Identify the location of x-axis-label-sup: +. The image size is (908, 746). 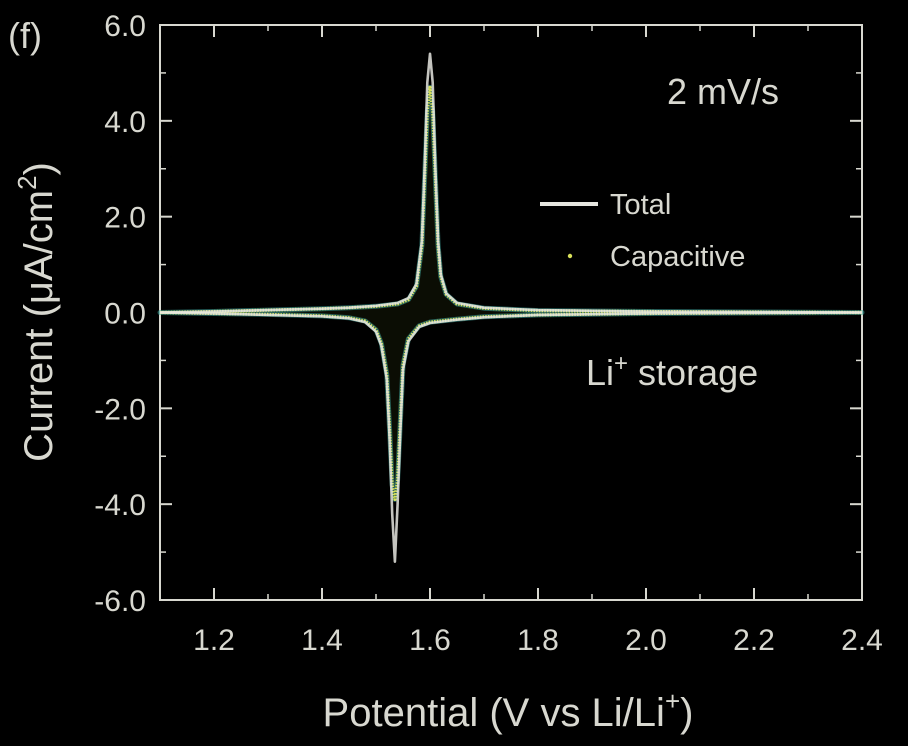
(672, 701).